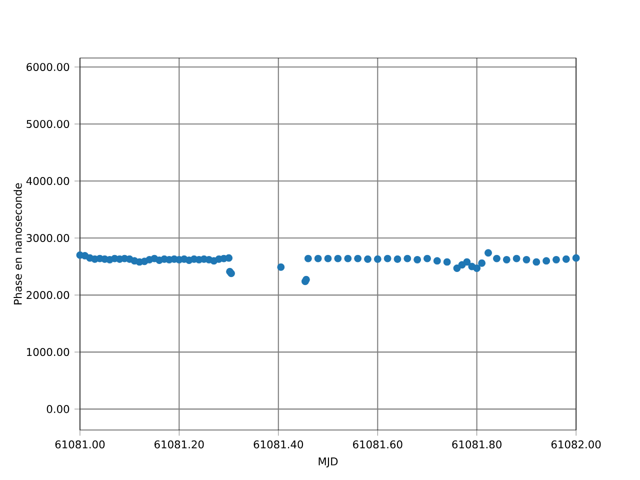 Image resolution: width=640 pixels, height=480 pixels. What do you see at coordinates (328, 463) in the screenshot?
I see `x-axis-title: MJD` at bounding box center [328, 463].